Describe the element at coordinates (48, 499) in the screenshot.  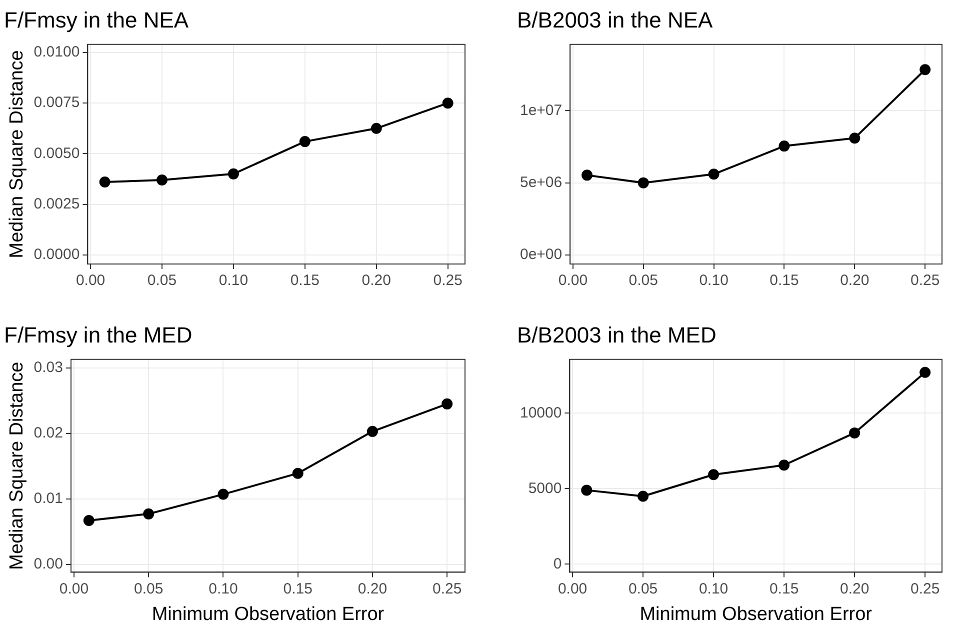
I see `y-tick-label: 0.01` at that location.